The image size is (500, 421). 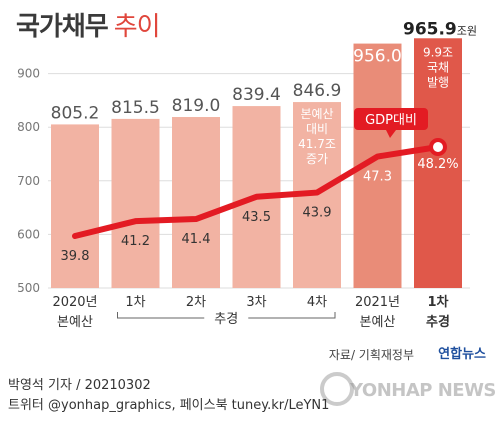 What do you see at coordinates (62, 27) in the screenshot?
I see `title-main: 국가채무` at bounding box center [62, 27].